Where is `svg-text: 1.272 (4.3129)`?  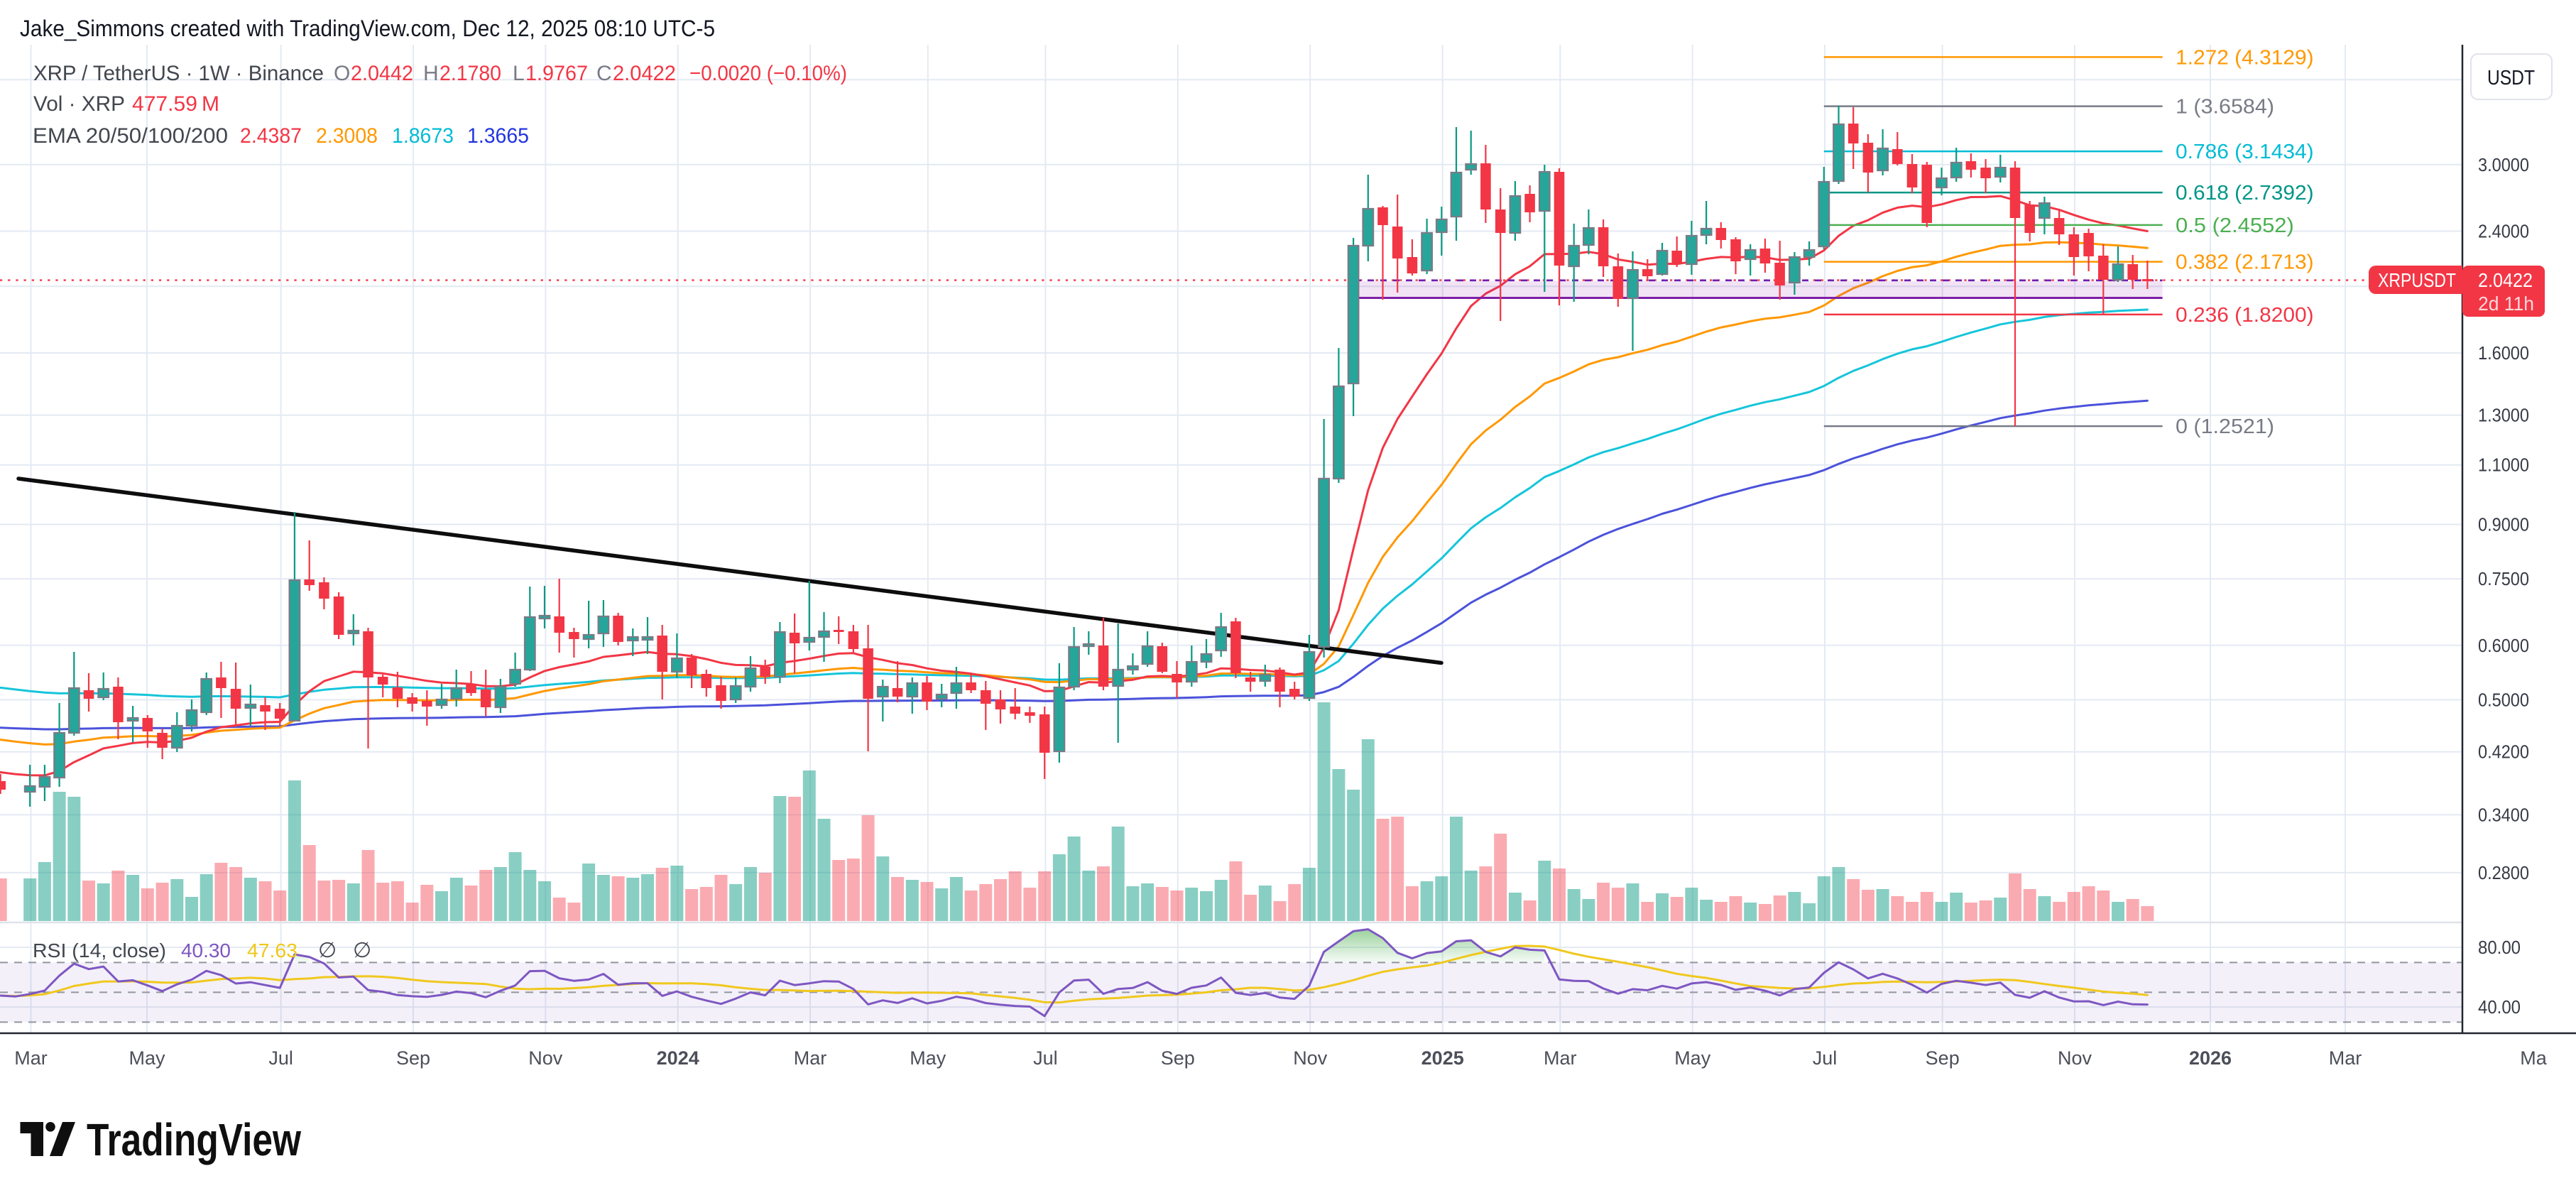
svg-text: 1.272 (4.3129) is located at coordinates (2245, 58).